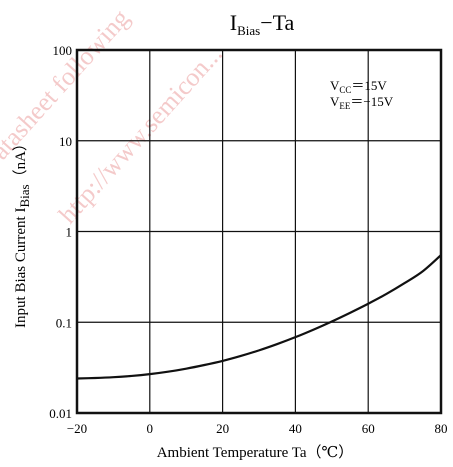  Describe the element at coordinates (441, 428) in the screenshot. I see `x-tick-label: 80` at that location.